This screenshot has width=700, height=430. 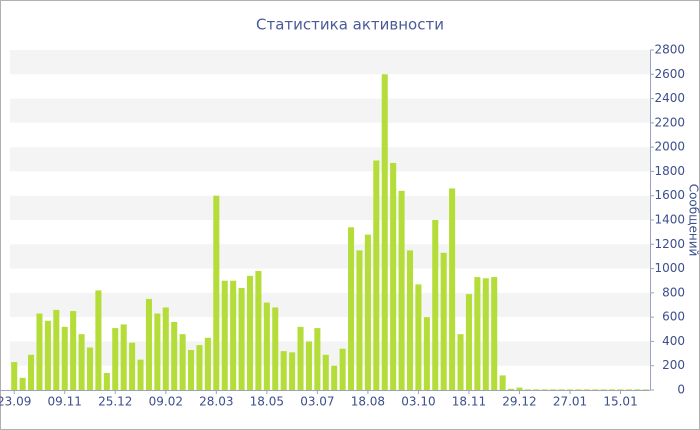 What do you see at coordinates (368, 402) in the screenshot?
I see `x-tick-label: 18.08` at bounding box center [368, 402].